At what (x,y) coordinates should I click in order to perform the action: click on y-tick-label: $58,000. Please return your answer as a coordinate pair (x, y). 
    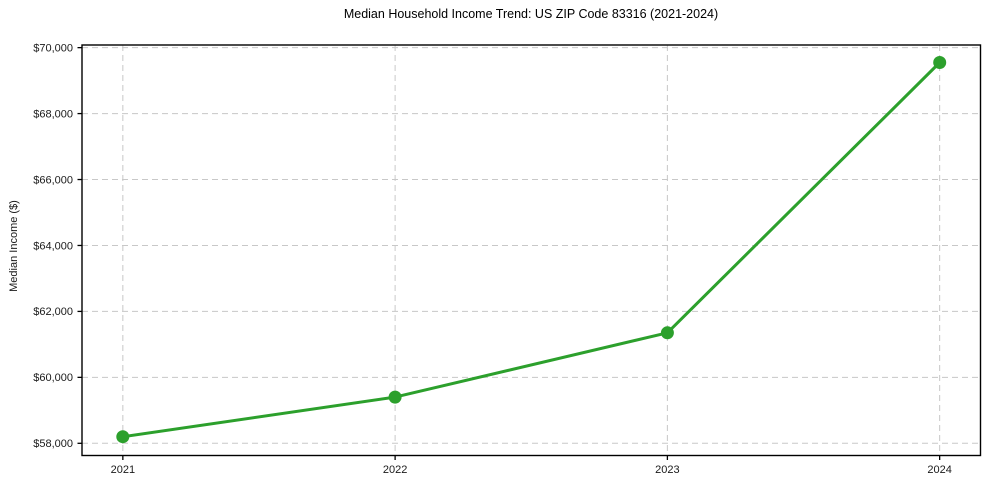
    Looking at the image, I should click on (53, 444).